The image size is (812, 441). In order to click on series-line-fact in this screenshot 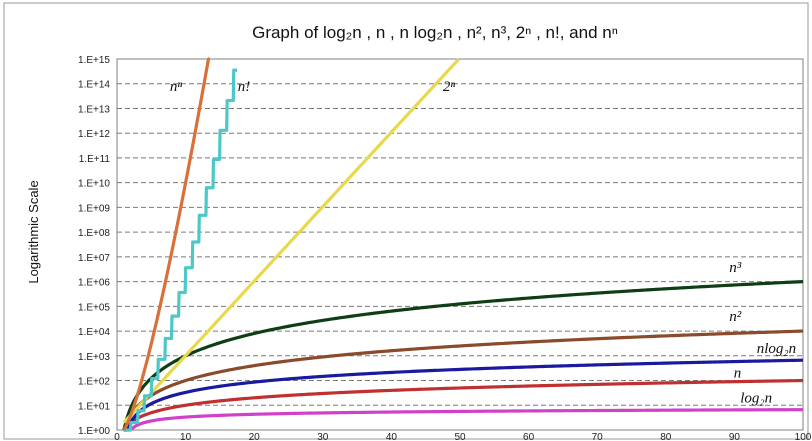, I will do `click(180, 250)`.